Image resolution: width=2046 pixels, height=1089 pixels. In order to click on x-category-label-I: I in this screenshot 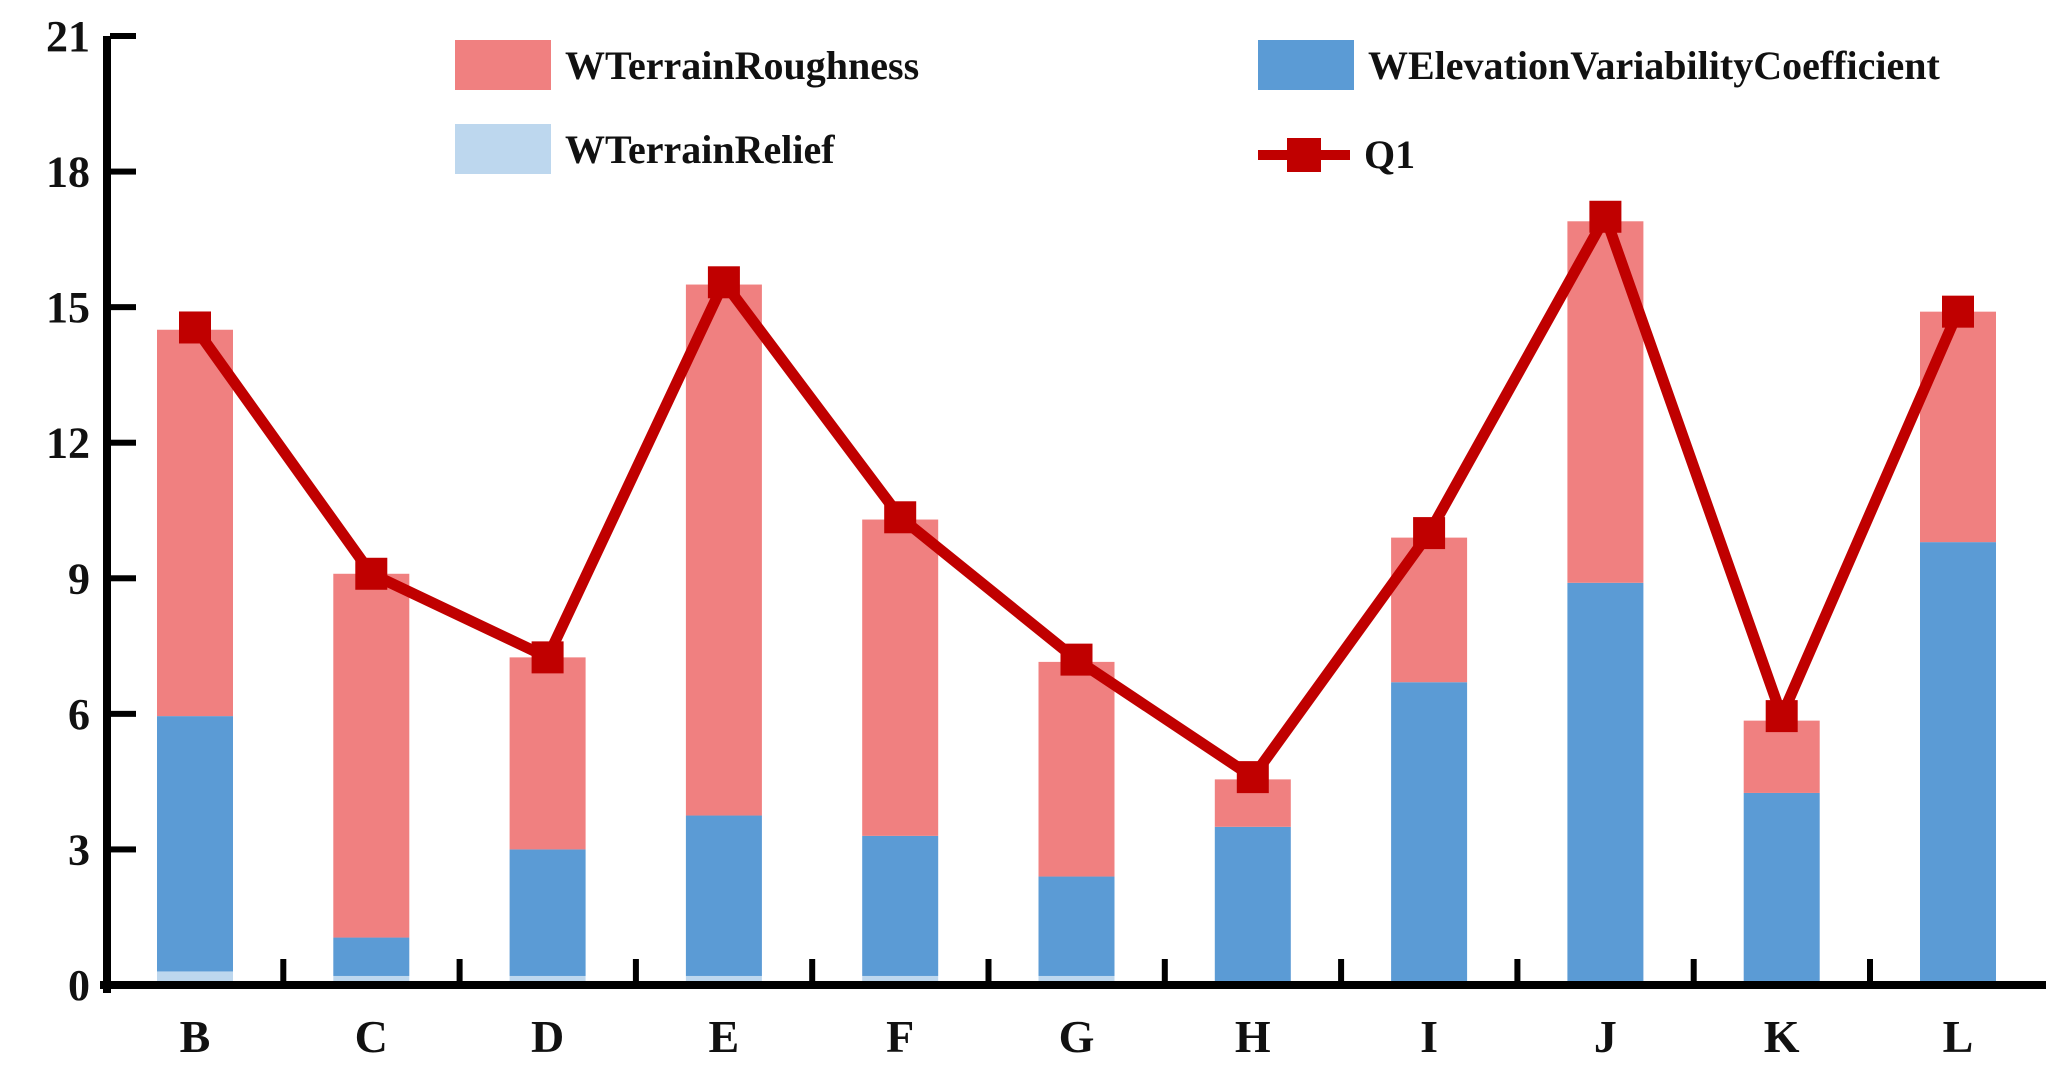, I will do `click(1429, 1036)`.